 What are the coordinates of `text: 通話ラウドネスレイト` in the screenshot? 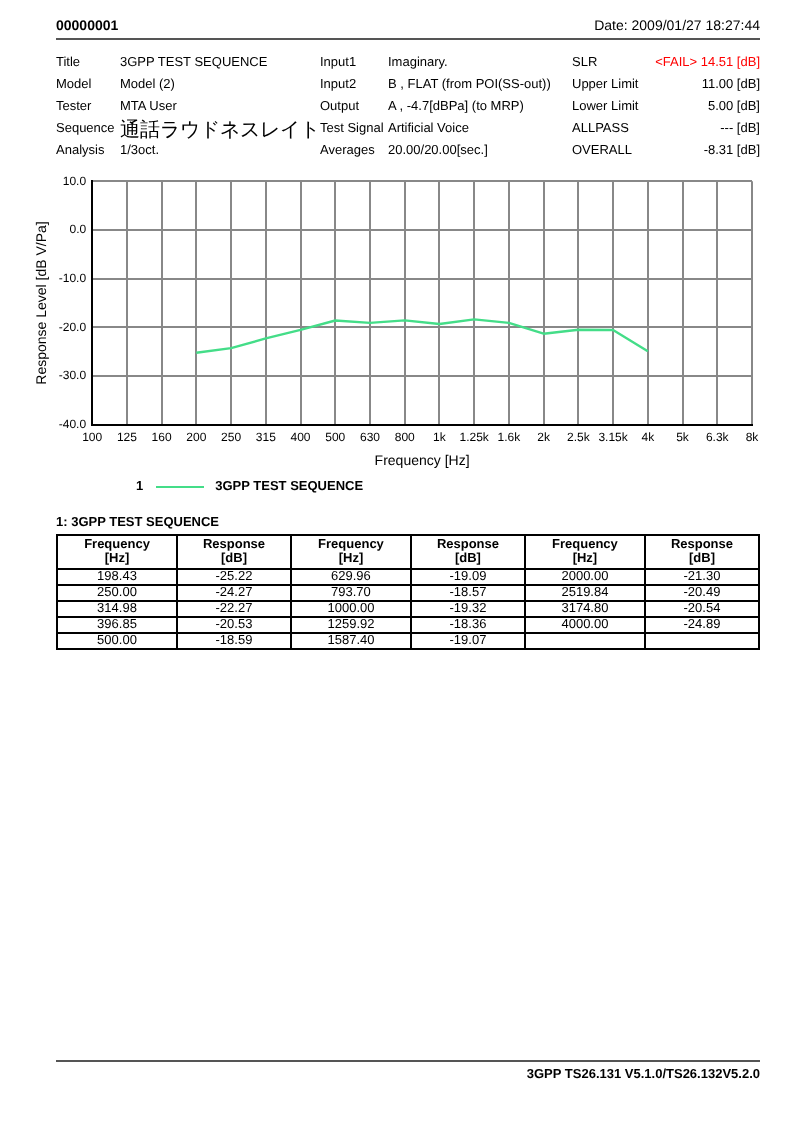 It's located at (220, 130).